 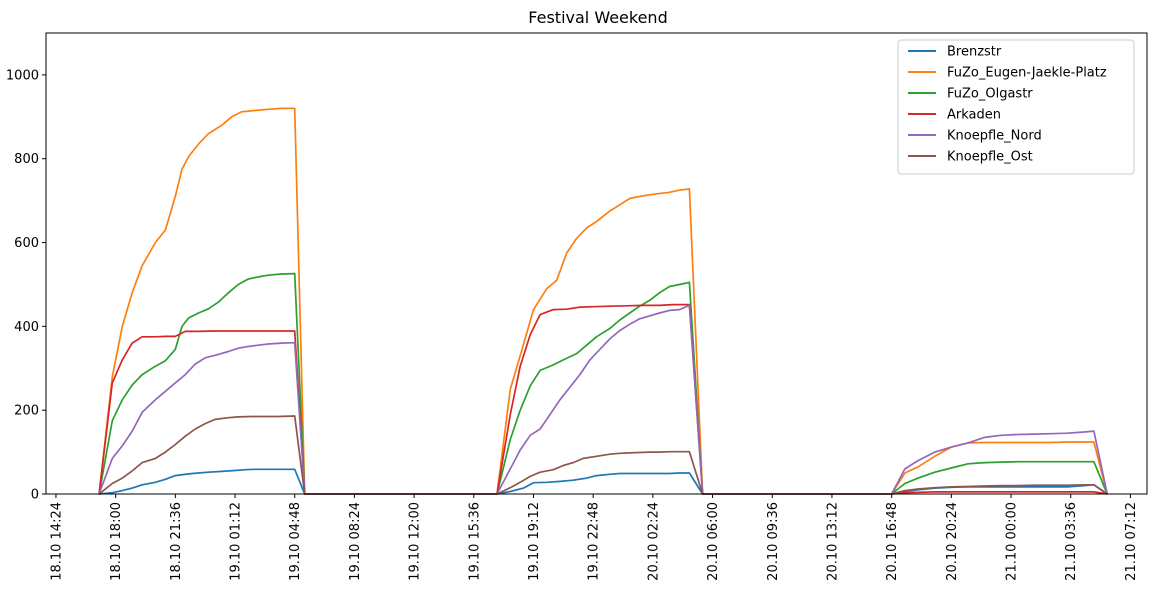 What do you see at coordinates (56, 541) in the screenshot?
I see `x-tick-label-0: 18.10 14:24` at bounding box center [56, 541].